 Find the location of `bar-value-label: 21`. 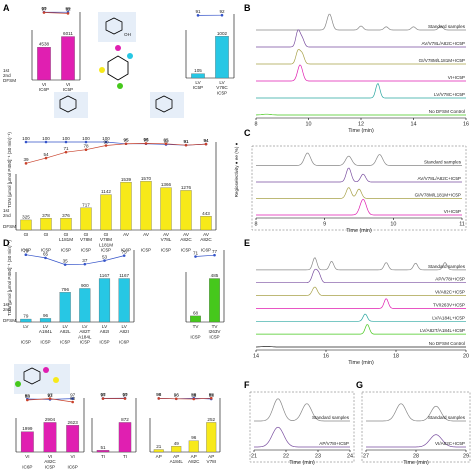

bar-value-label: 21 is located at coordinates (159, 446).